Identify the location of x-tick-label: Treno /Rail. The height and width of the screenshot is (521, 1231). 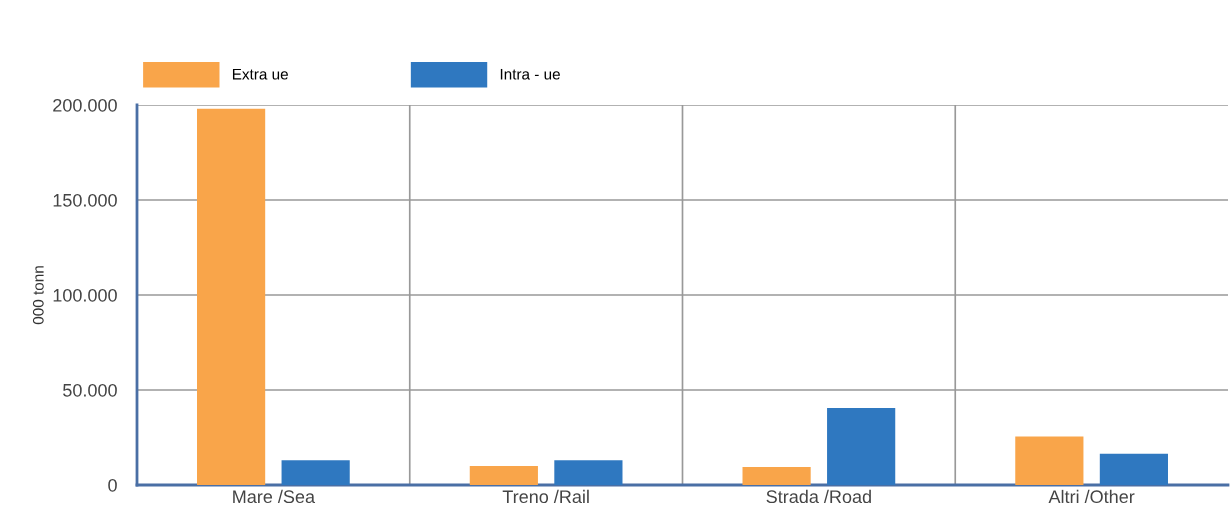
(545, 496).